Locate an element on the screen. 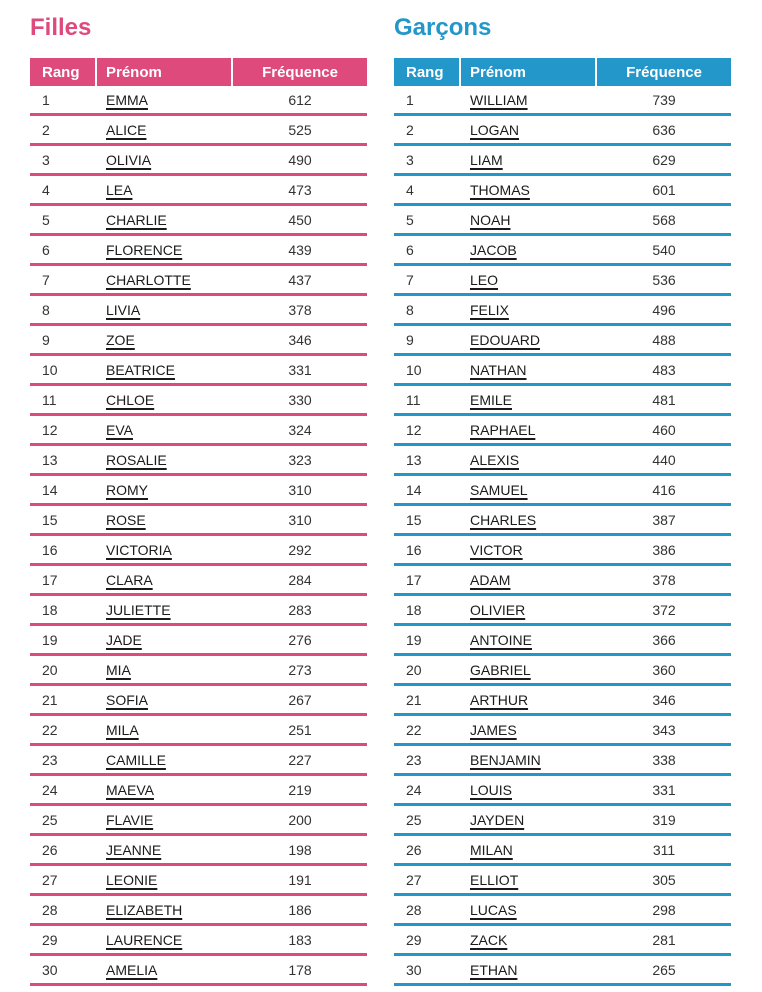 This screenshot has width=762, height=992. name-link: FLORENCE is located at coordinates (144, 249).